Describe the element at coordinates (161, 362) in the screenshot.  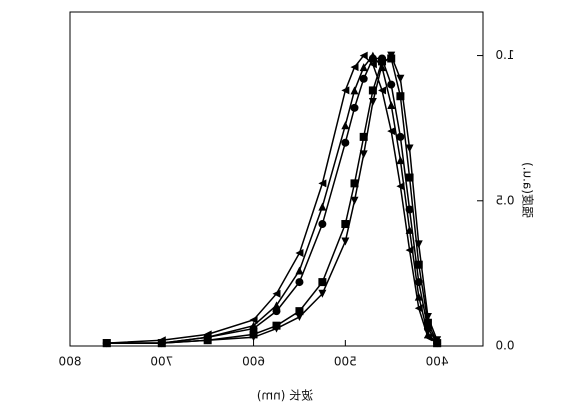
I see `x-tick-label: 700` at that location.